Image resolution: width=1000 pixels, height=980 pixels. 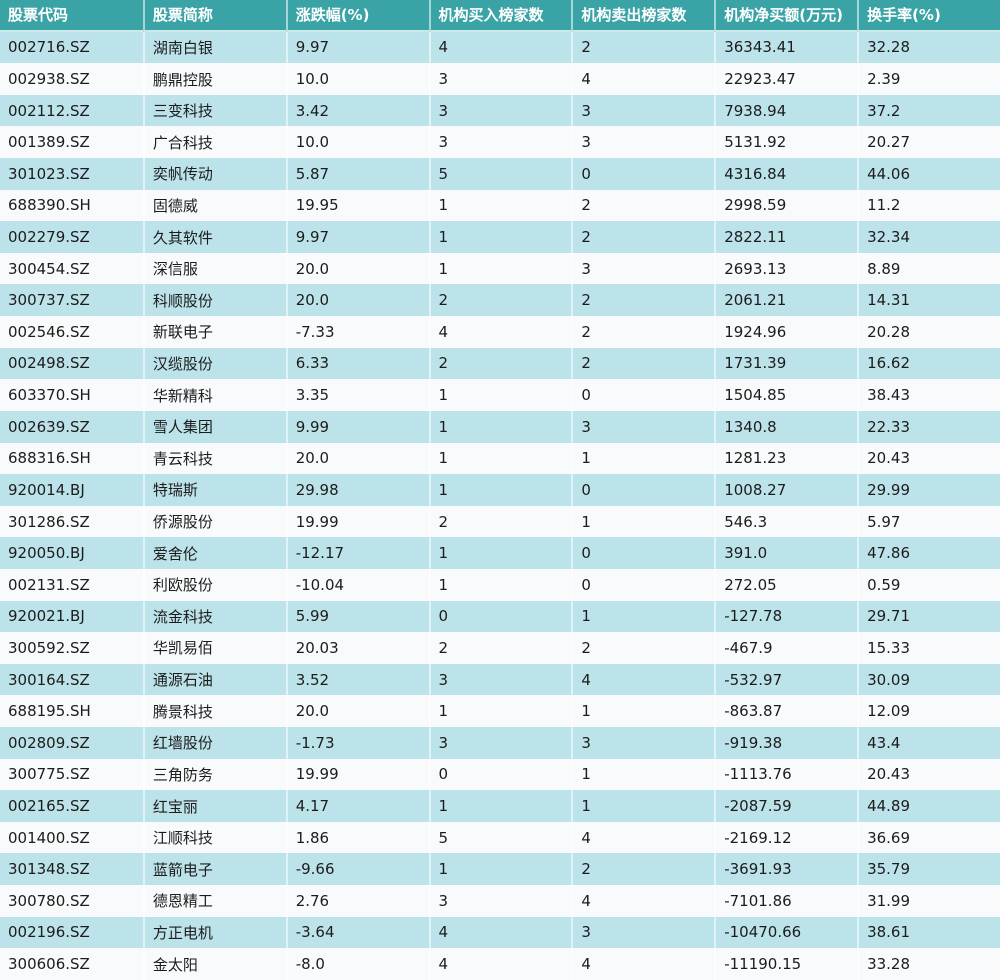 I want to click on cell-inst-buy-count: 0, so click(x=500, y=616).